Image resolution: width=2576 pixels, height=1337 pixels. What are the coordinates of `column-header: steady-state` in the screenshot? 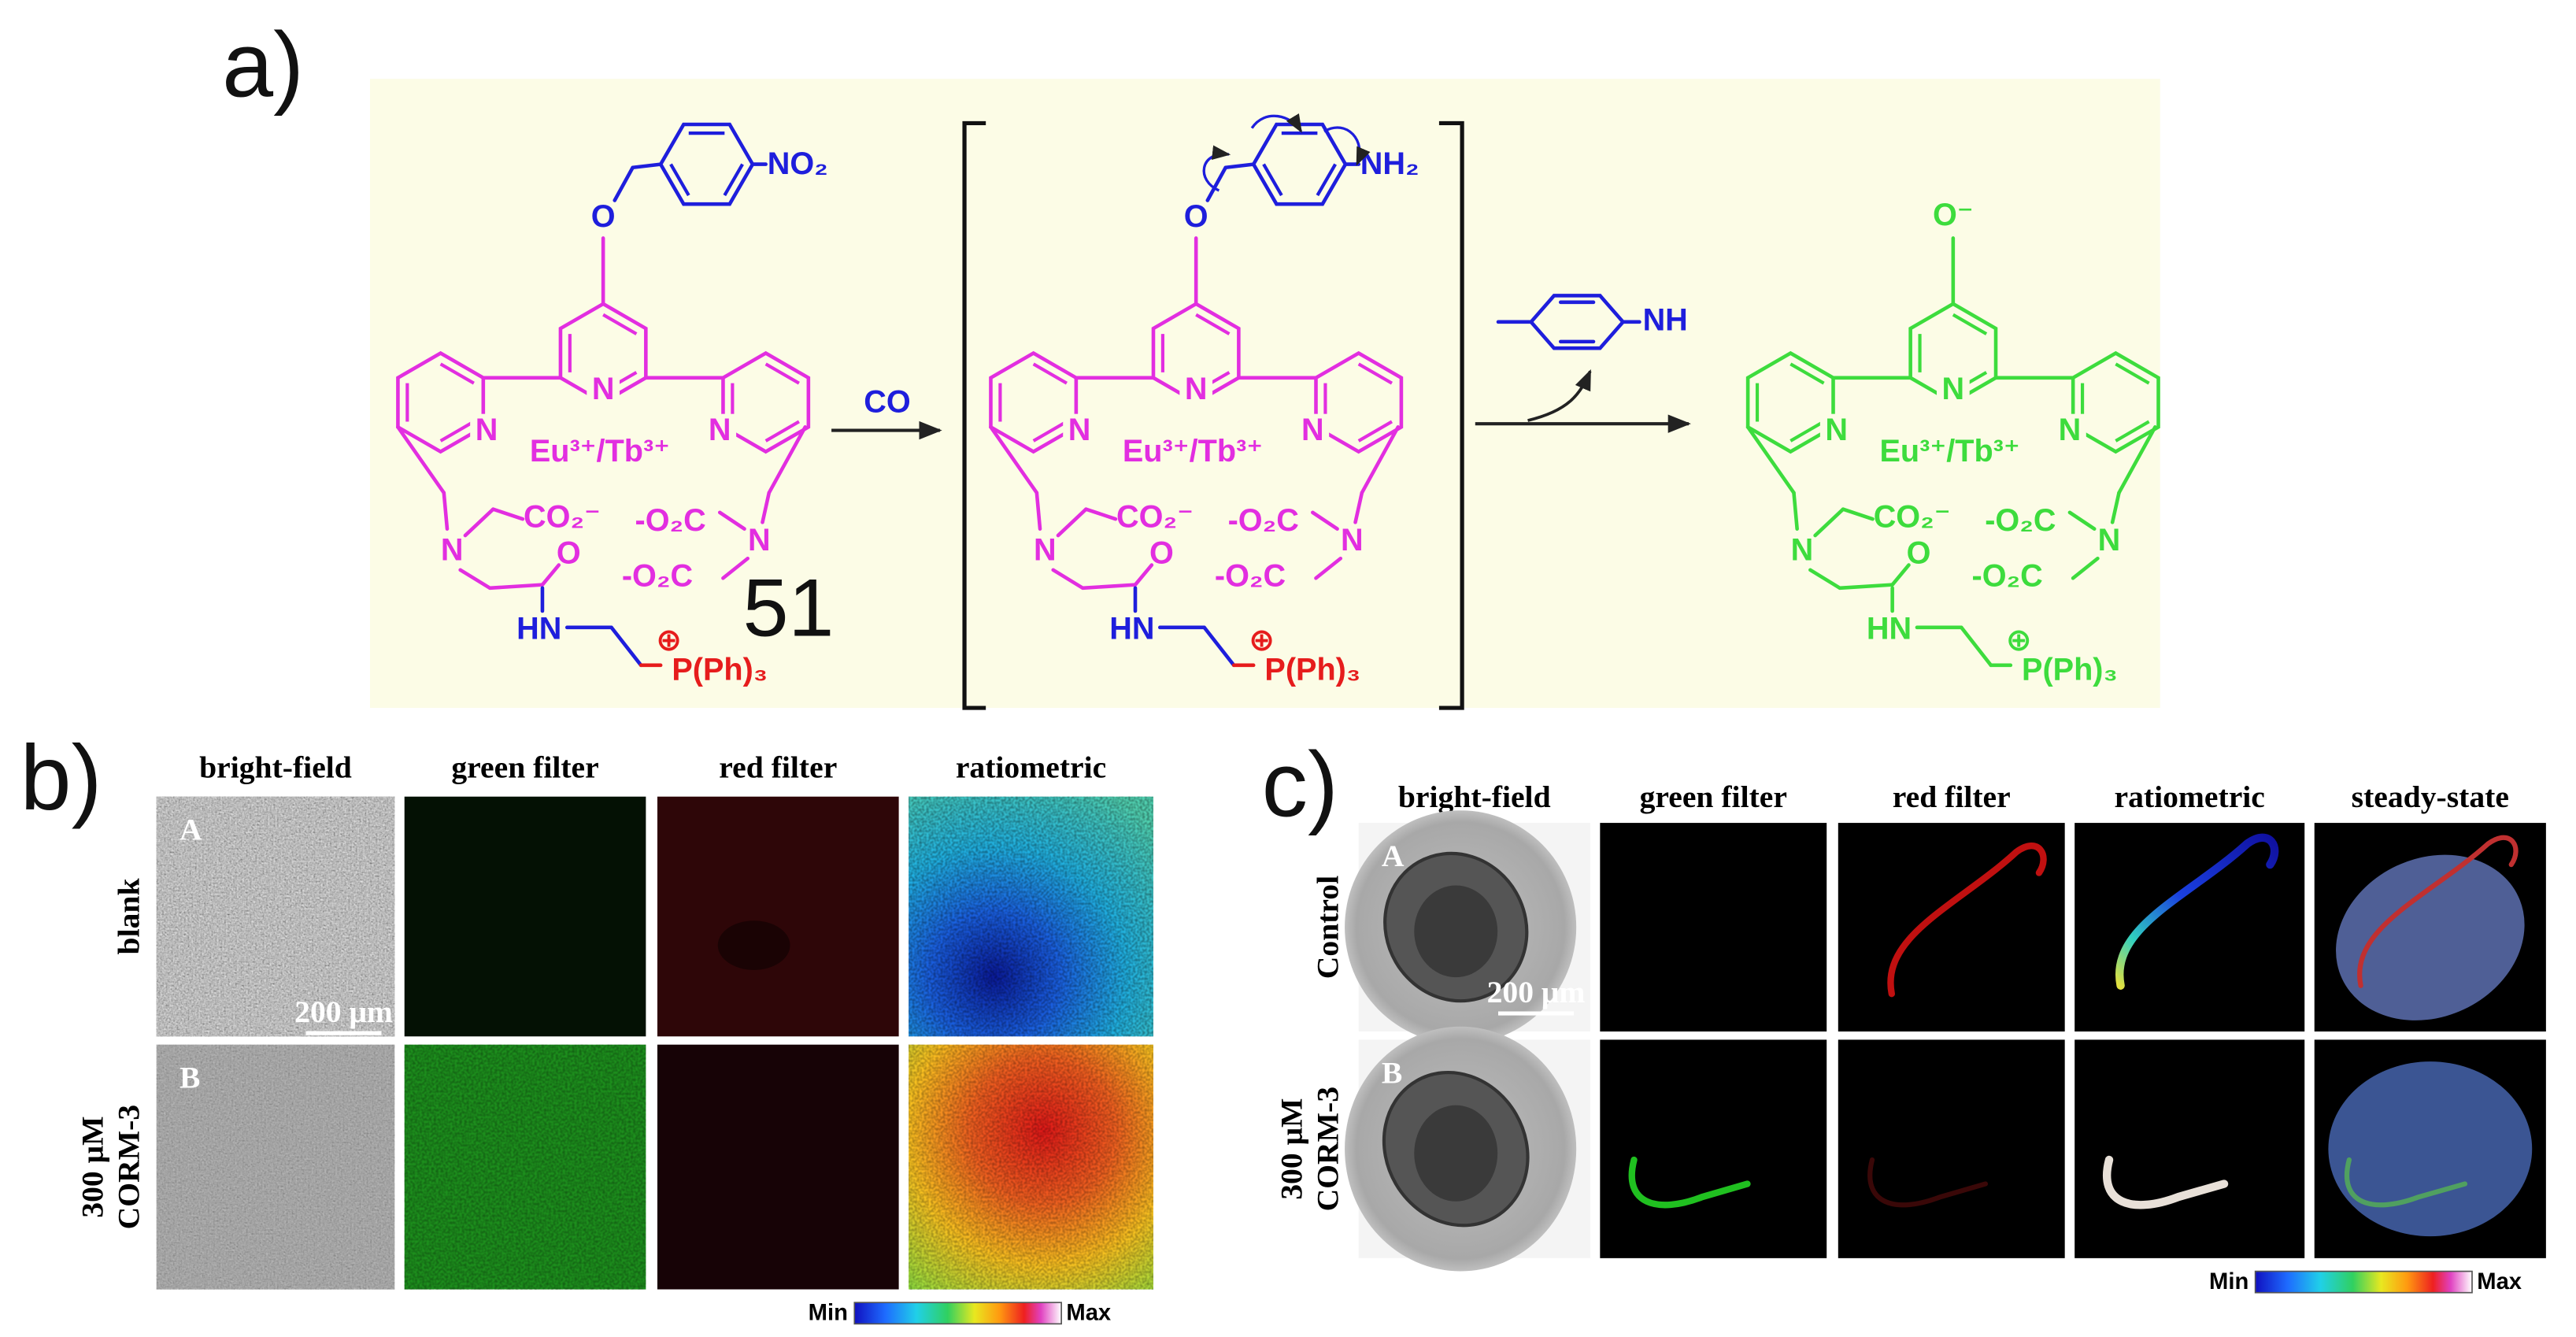 It's located at (2430, 797).